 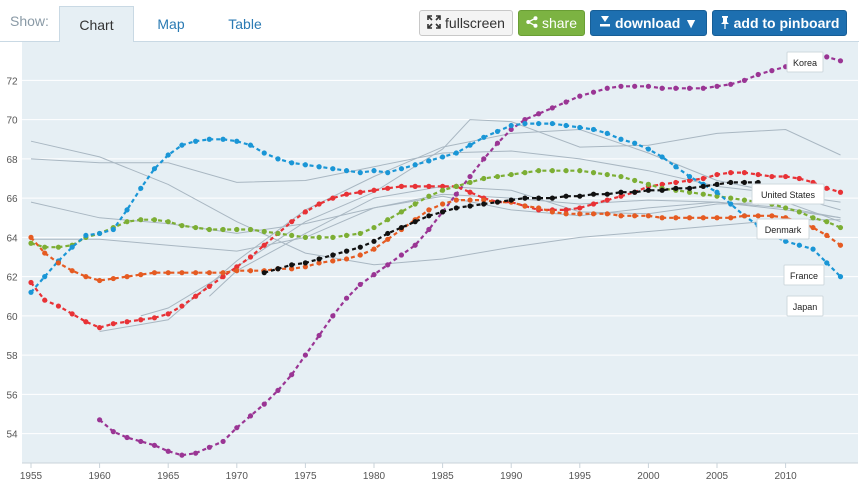 I want to click on tab-table: Table, so click(x=245, y=23).